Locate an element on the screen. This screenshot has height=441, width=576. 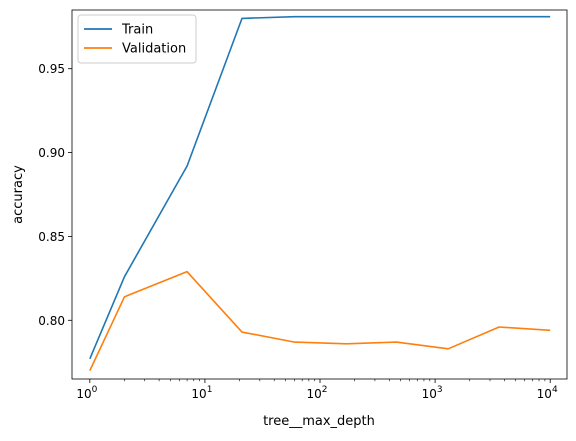
y-tick-label: 0.90 is located at coordinates (51, 153).